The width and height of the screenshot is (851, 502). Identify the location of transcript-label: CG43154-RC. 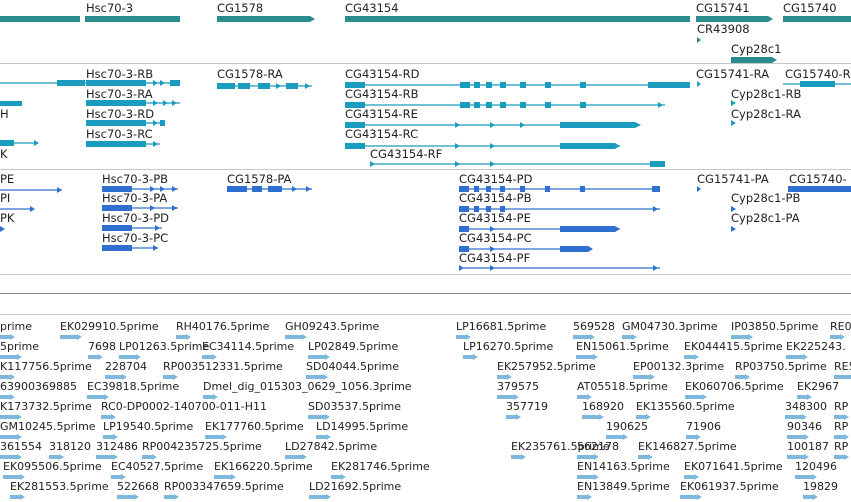
(382, 134).